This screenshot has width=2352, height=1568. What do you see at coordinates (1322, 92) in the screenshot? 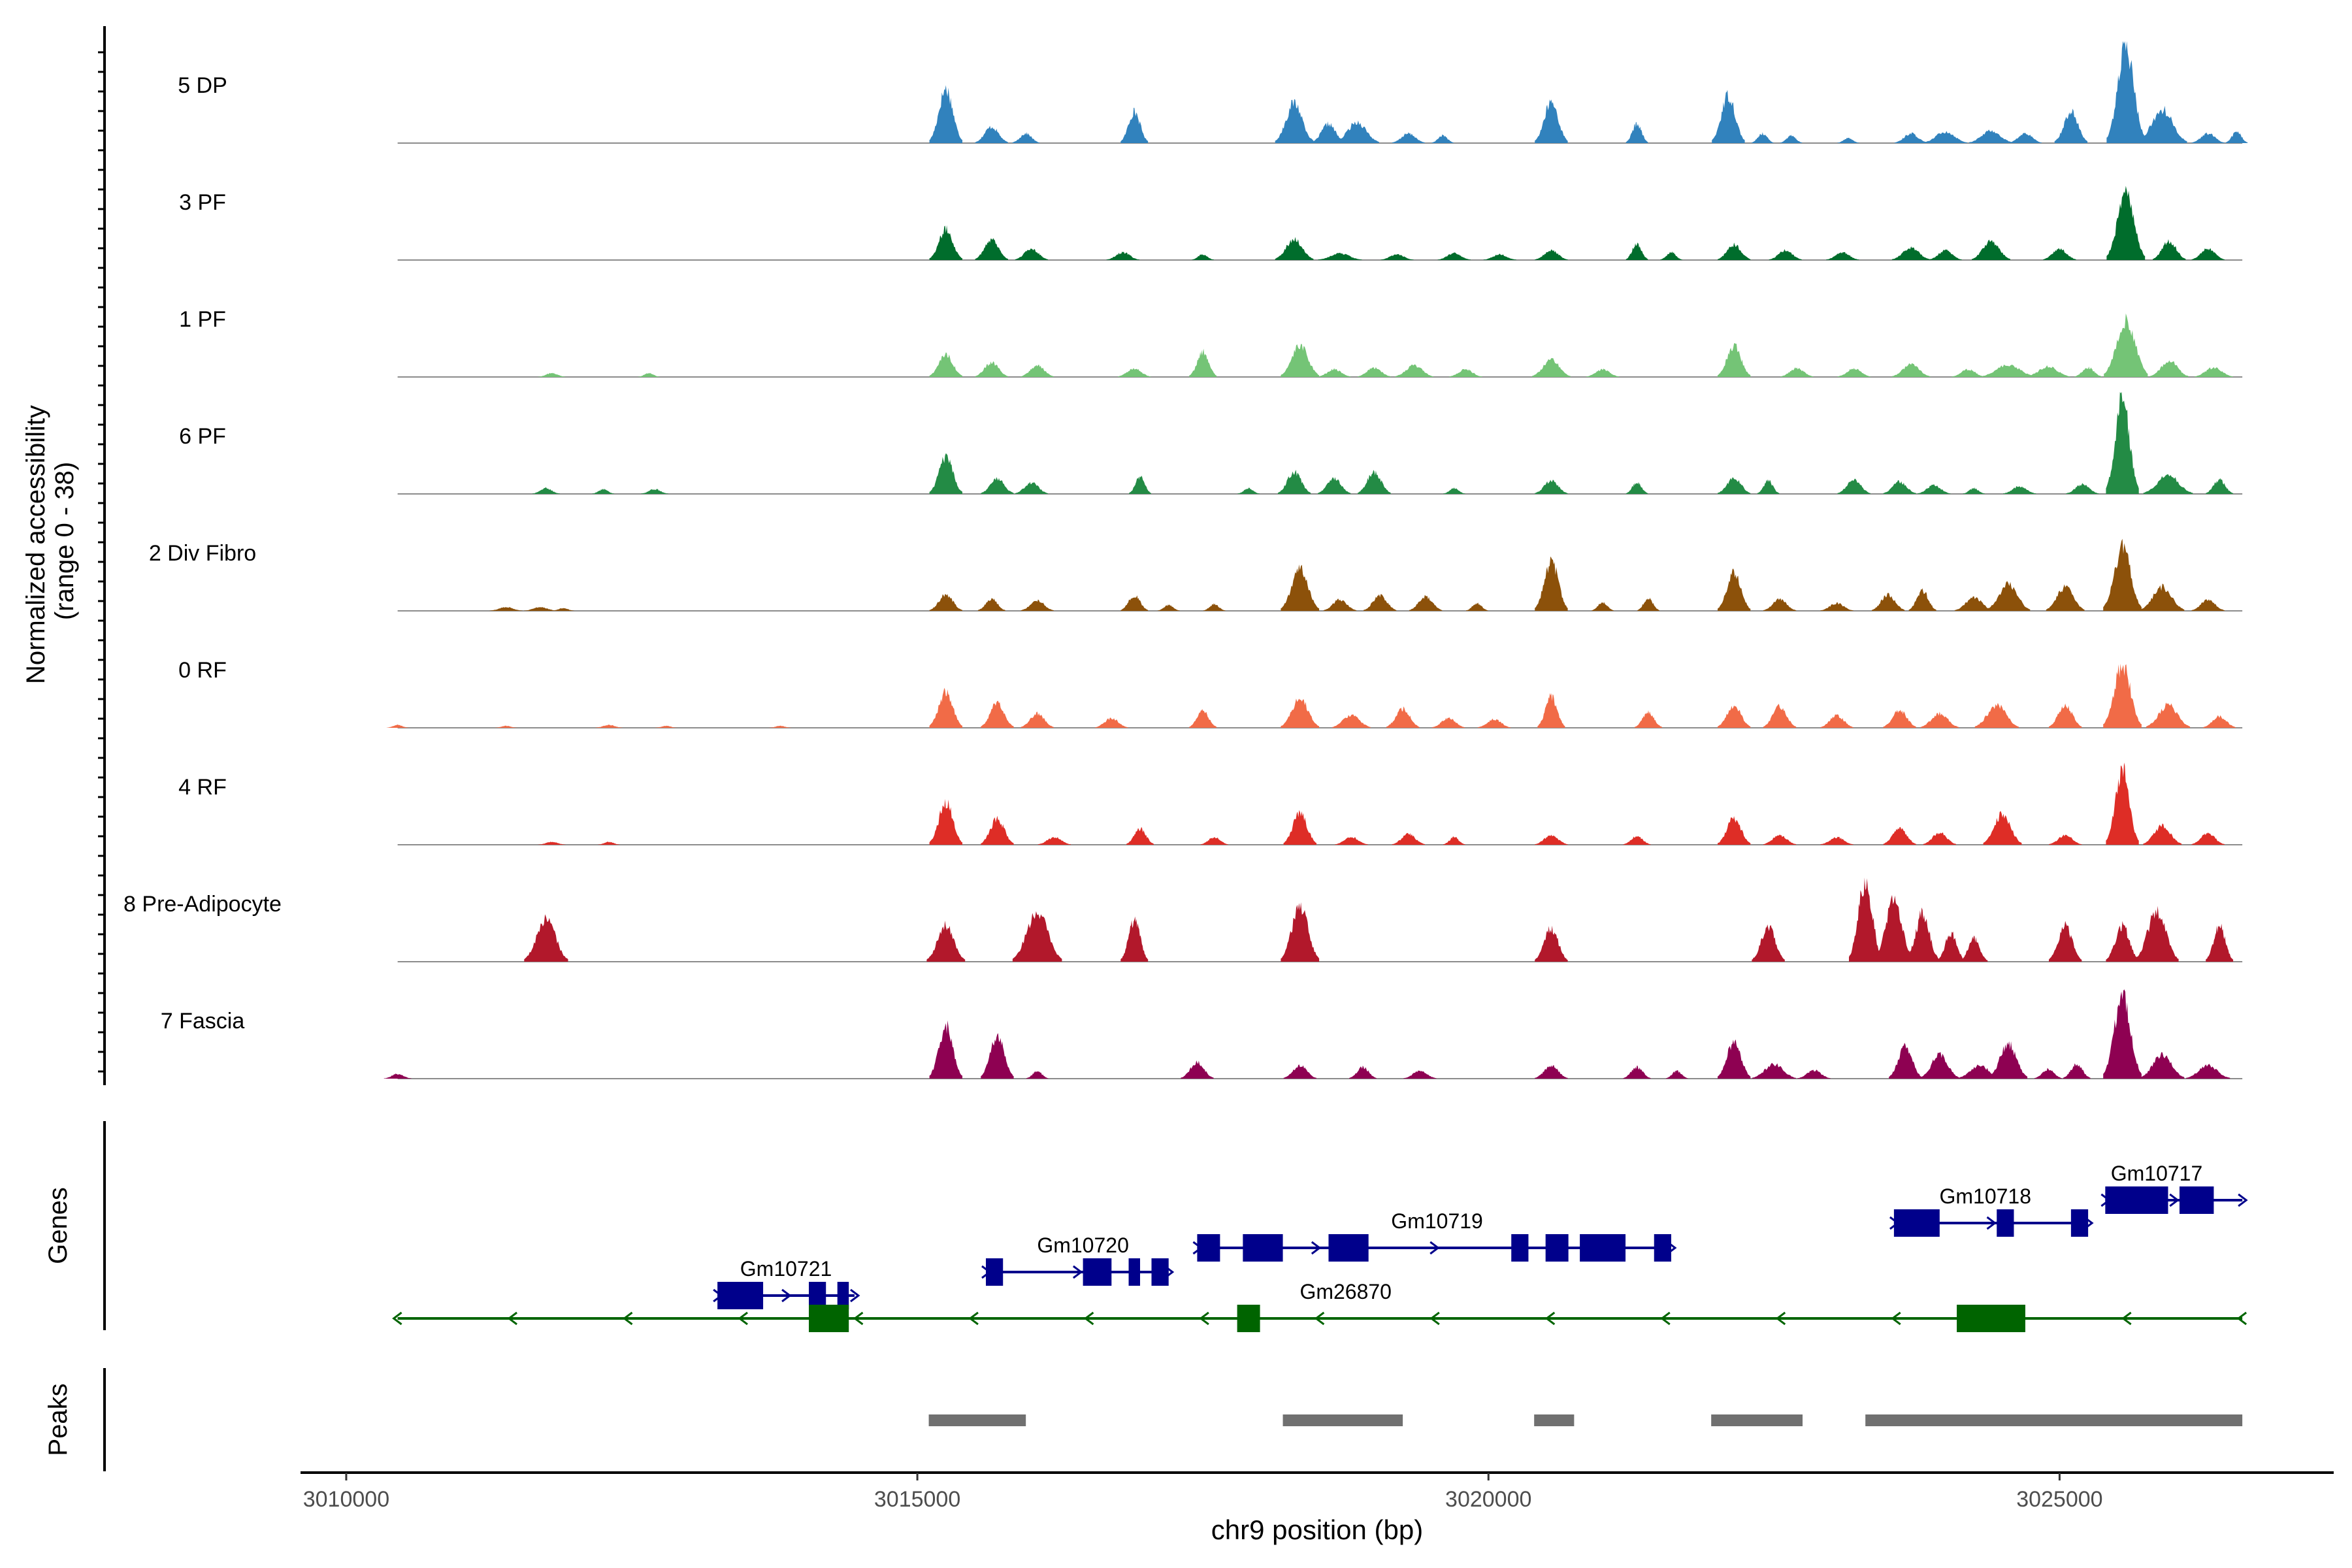
I see `track-5-dp` at bounding box center [1322, 92].